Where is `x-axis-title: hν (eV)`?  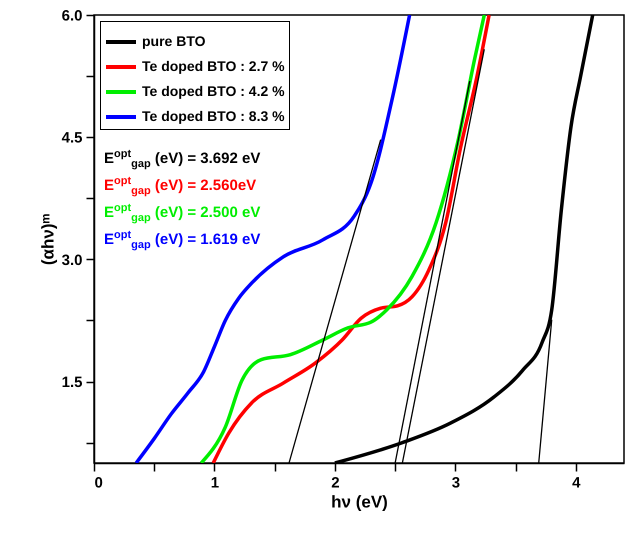 x-axis-title: hν (eV) is located at coordinates (359, 502).